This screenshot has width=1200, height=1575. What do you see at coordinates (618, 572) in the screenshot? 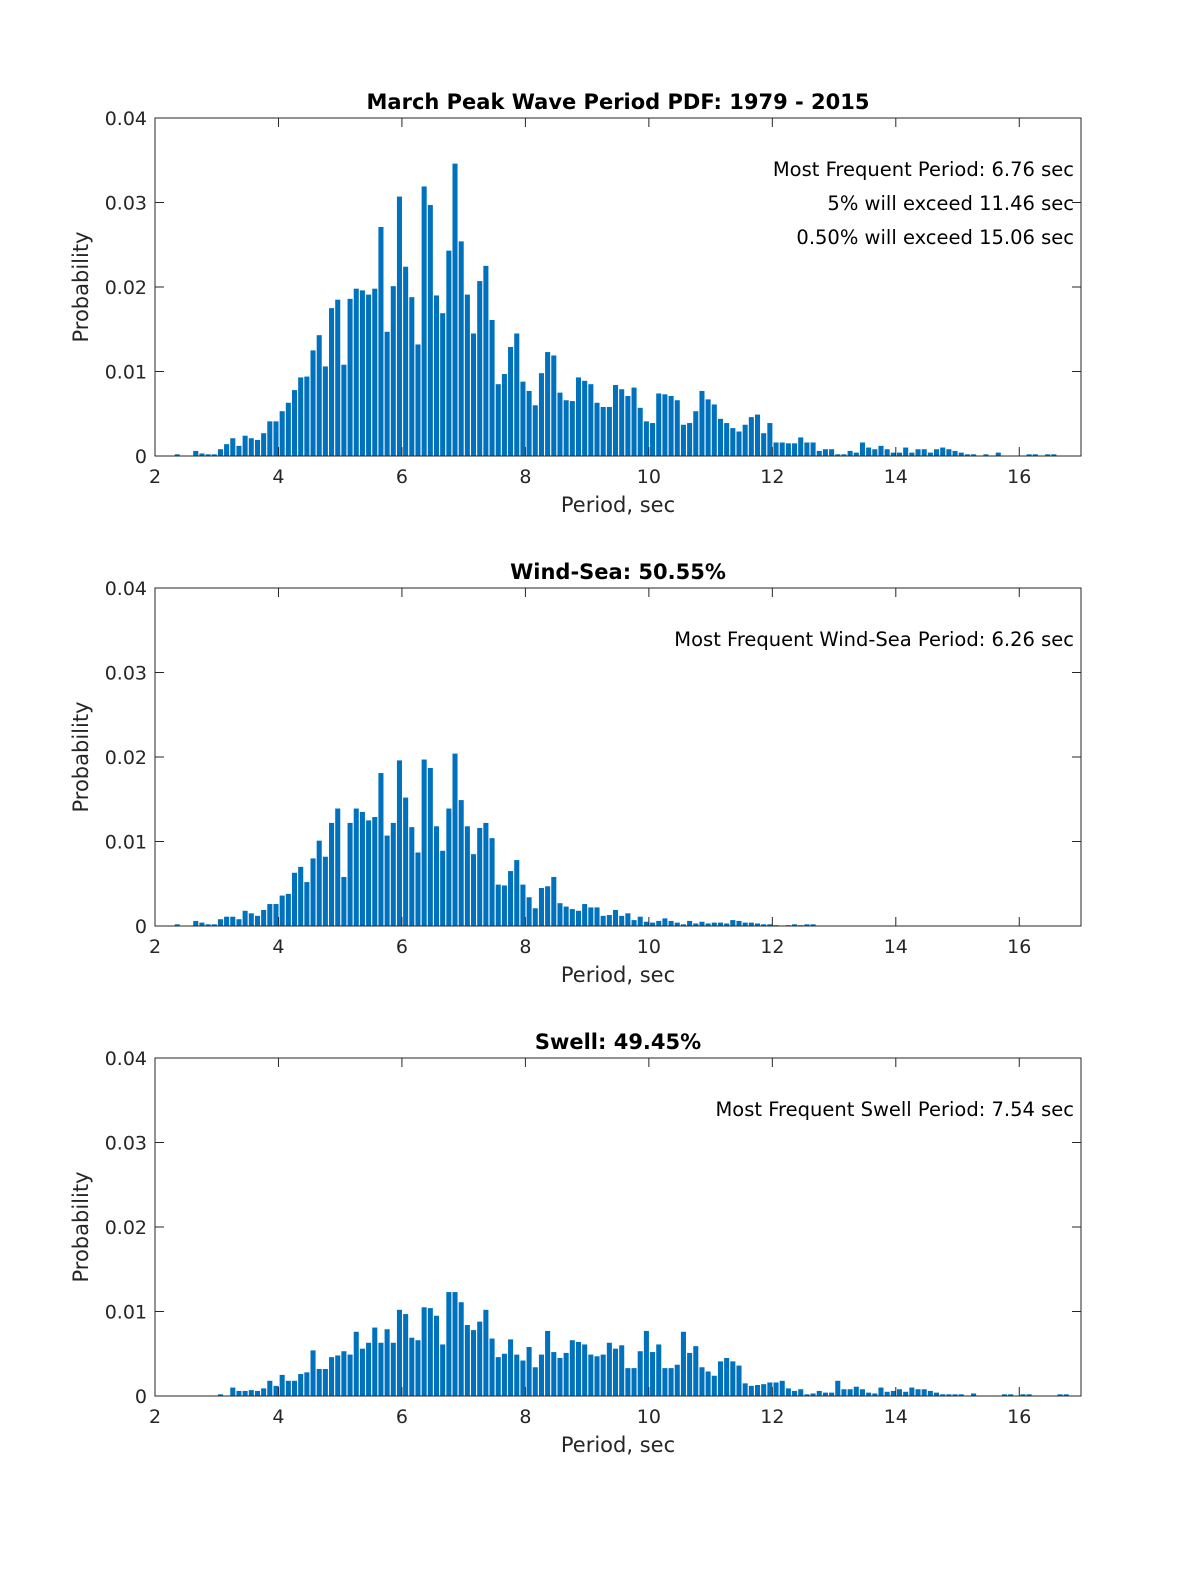
I see `chart-title: Wind-Sea: 50.55%` at bounding box center [618, 572].